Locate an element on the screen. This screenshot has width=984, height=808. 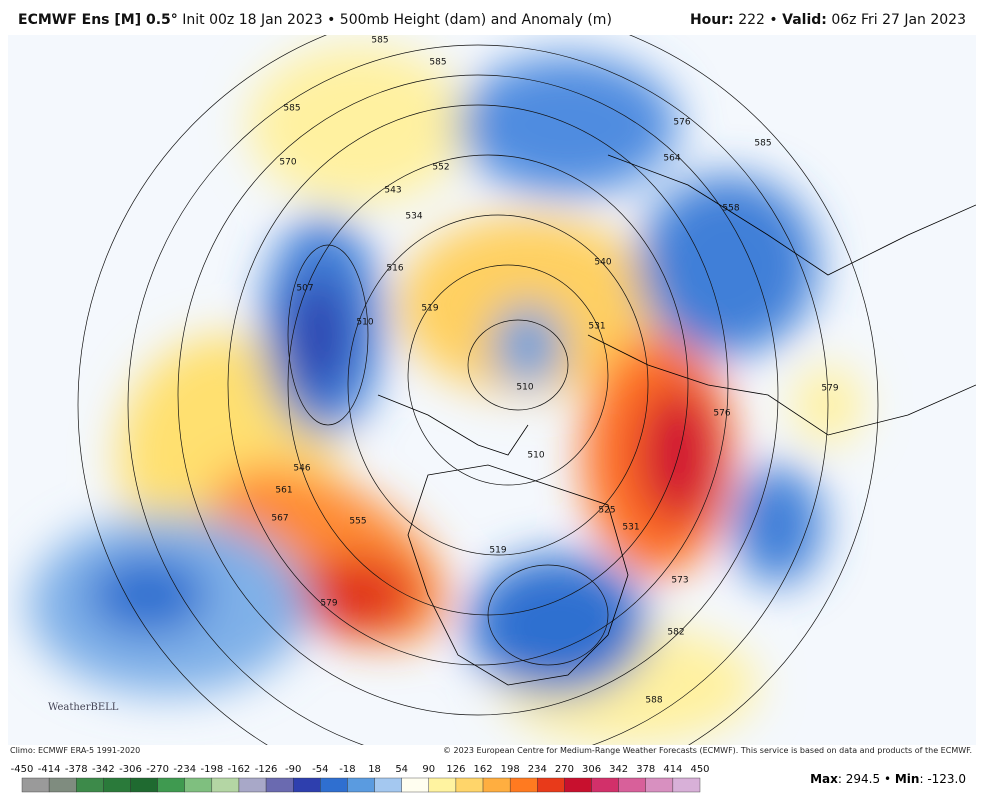
contour-label: 567 is located at coordinates (279, 519).